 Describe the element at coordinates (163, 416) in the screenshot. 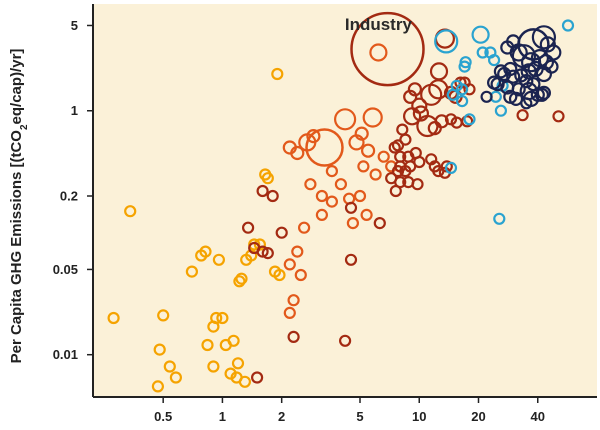

I see `x-tick-label: 0.5` at that location.